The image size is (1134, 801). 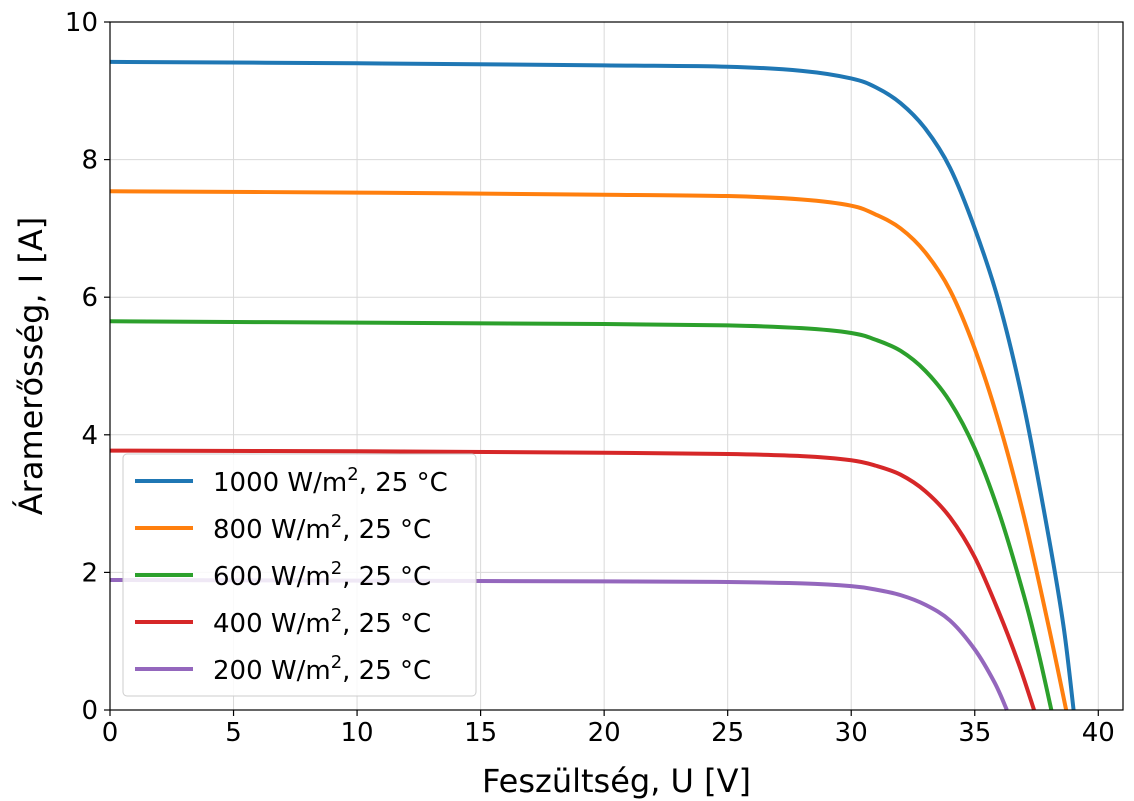 What do you see at coordinates (89, 298) in the screenshot?
I see `y-tick-label: 6` at bounding box center [89, 298].